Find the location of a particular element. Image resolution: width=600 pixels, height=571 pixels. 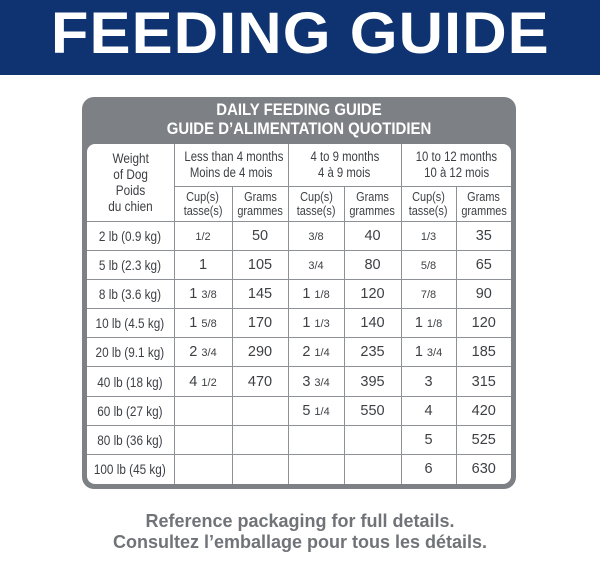

cups-cell: 5/8 is located at coordinates (428, 264).